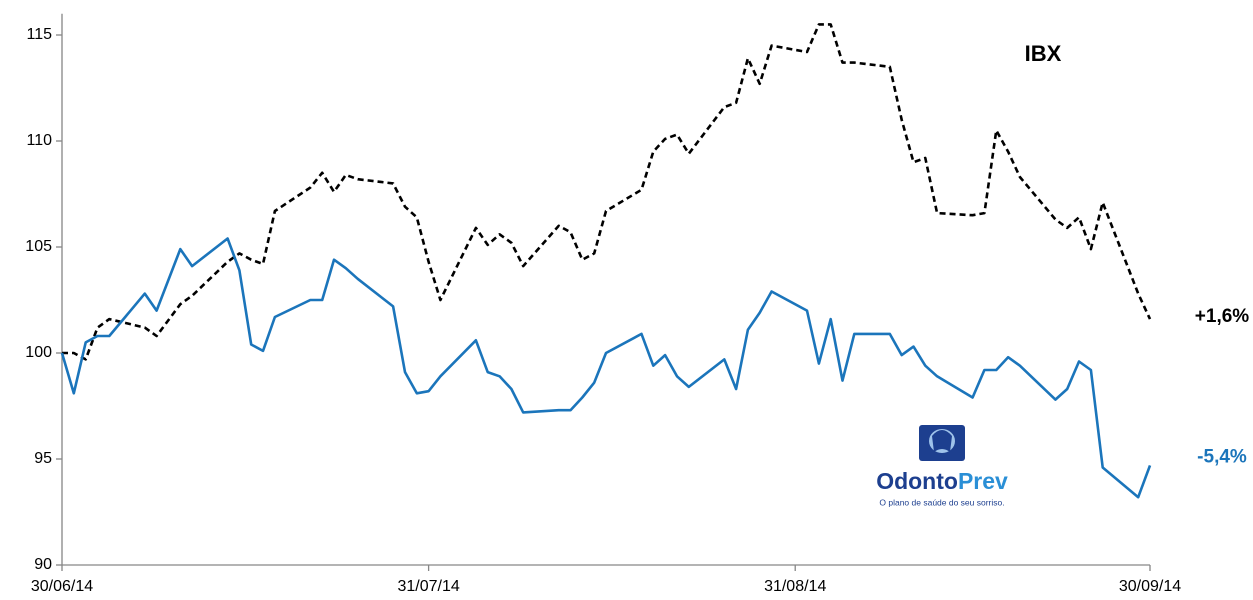 This screenshot has width=1253, height=600. Describe the element at coordinates (1150, 586) in the screenshot. I see `x-tick-label: 30/09/14` at that location.